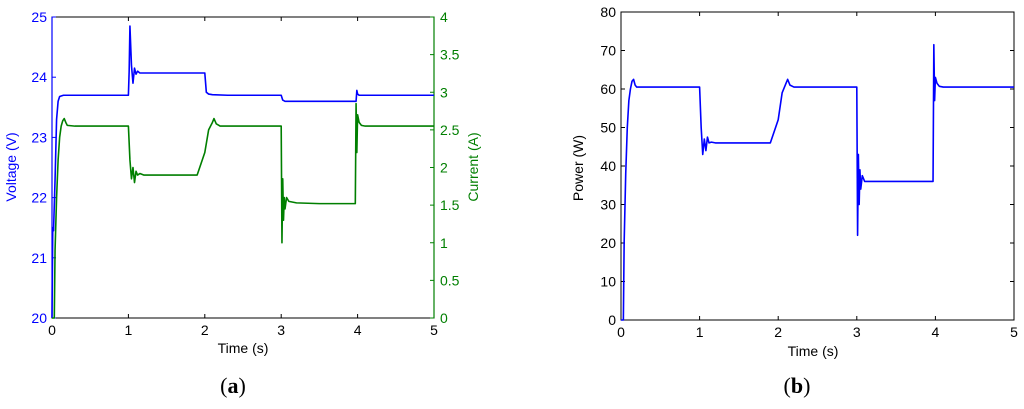 Image resolution: width=1024 pixels, height=409 pixels. Describe the element at coordinates (444, 168) in the screenshot. I see `y-right-tick-label: 2` at that location.